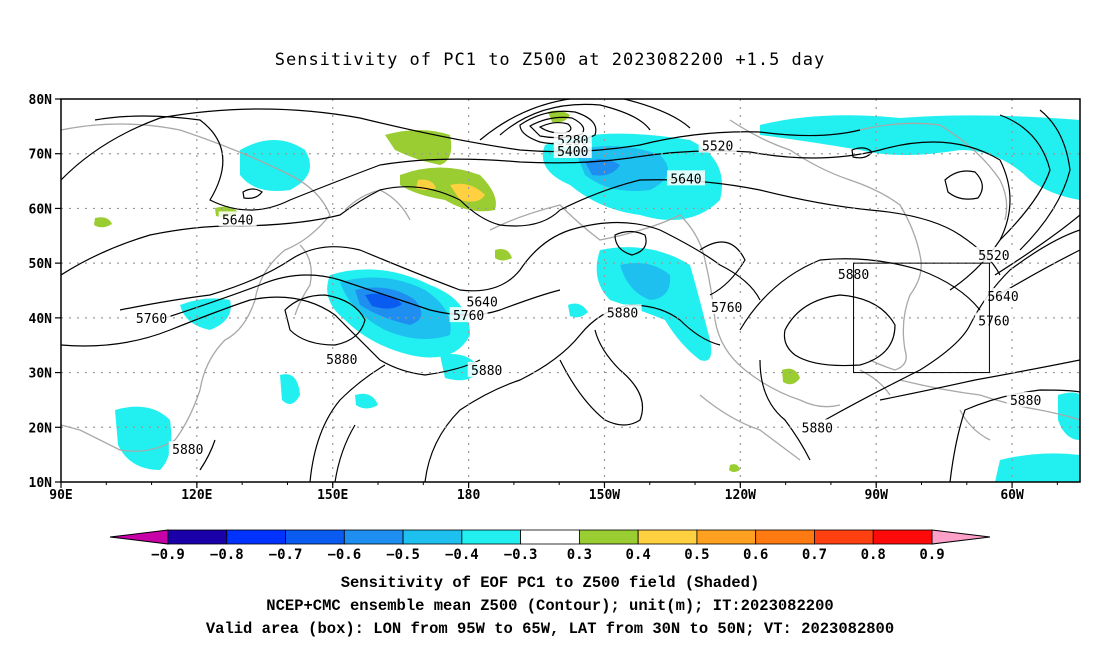 This screenshot has width=1100, height=650. I want to click on lat-tick-label: 70N, so click(41, 155).